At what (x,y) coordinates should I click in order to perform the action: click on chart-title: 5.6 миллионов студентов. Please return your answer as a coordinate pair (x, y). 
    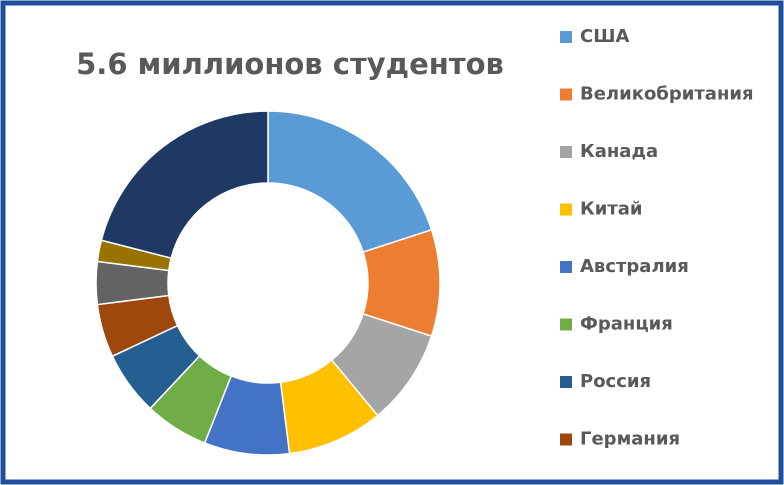
    Looking at the image, I should click on (290, 64).